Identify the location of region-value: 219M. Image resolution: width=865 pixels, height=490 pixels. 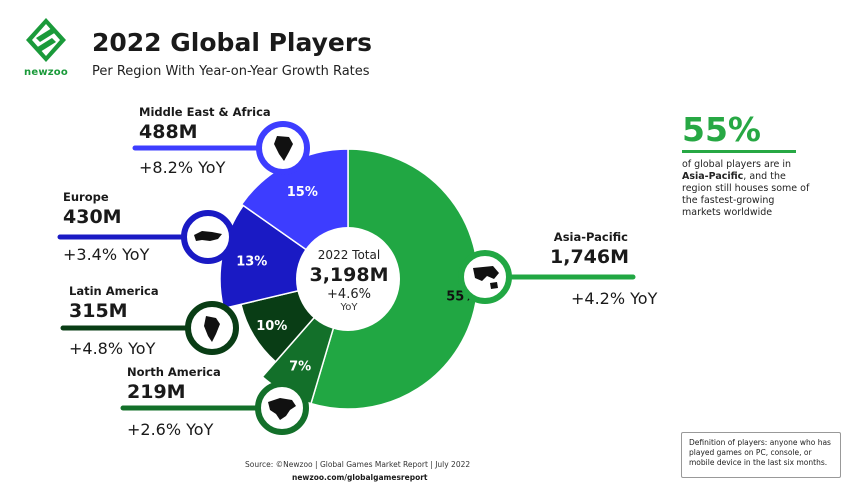
(156, 392).